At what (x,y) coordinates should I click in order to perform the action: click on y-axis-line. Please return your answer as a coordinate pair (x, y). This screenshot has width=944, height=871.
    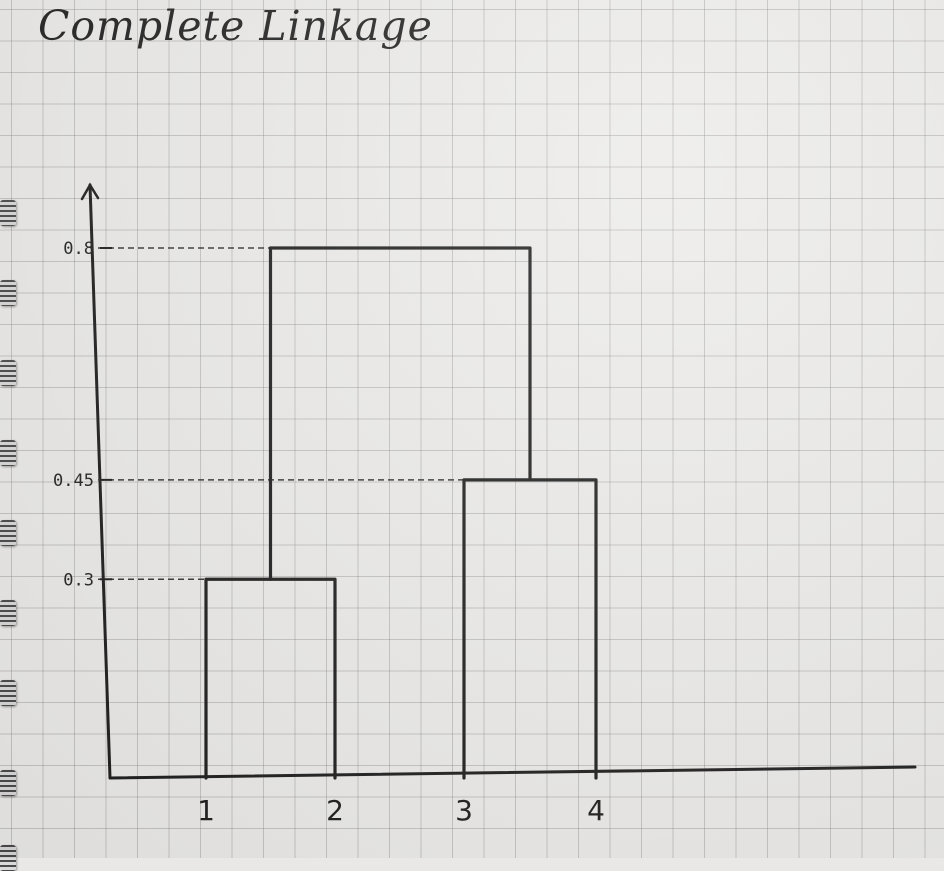
    Looking at the image, I should click on (100, 481).